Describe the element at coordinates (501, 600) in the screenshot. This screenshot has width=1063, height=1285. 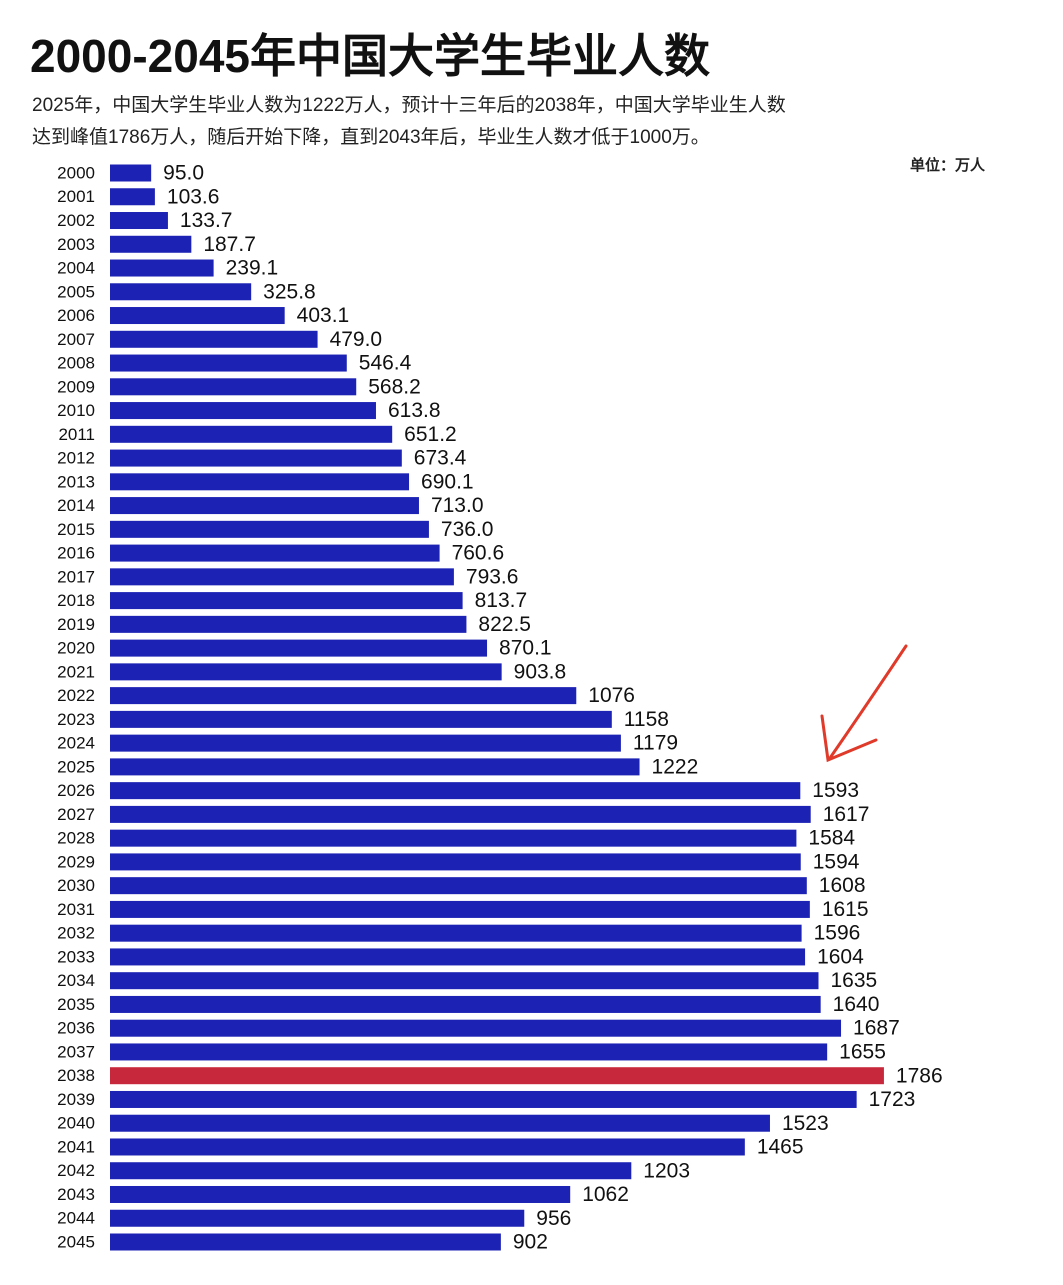
I see `value-label: 813.7` at that location.